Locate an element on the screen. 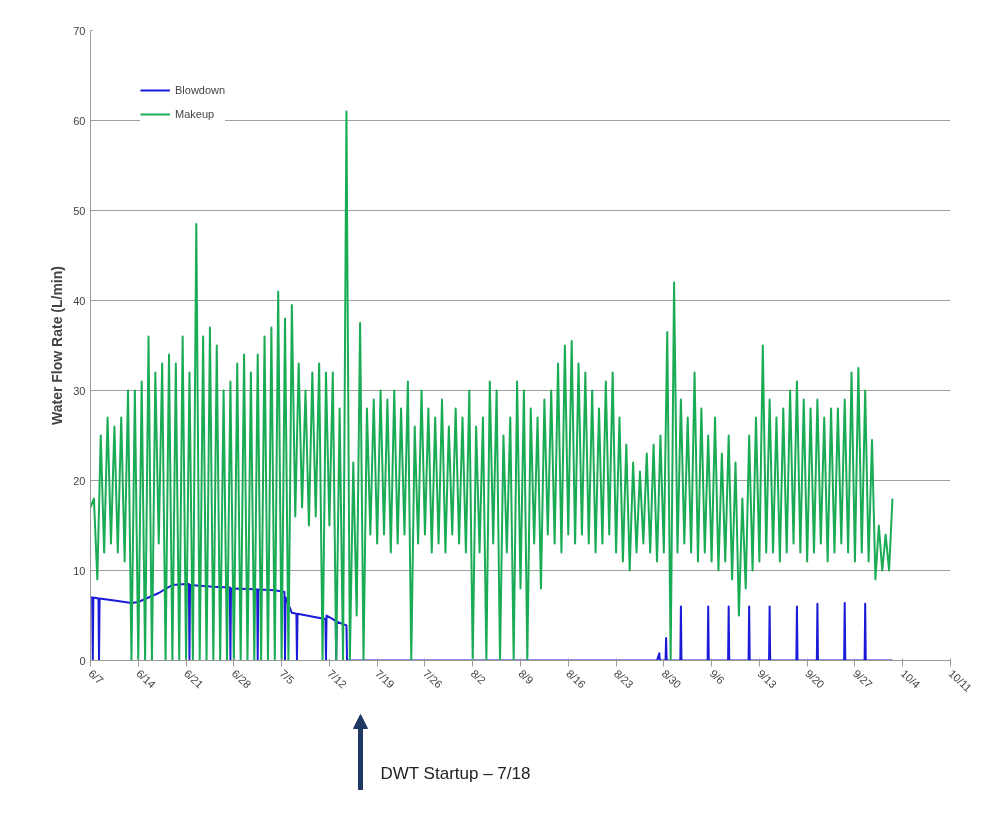 The width and height of the screenshot is (1001, 813). x-tick-label: 6/7 is located at coordinates (96, 677).